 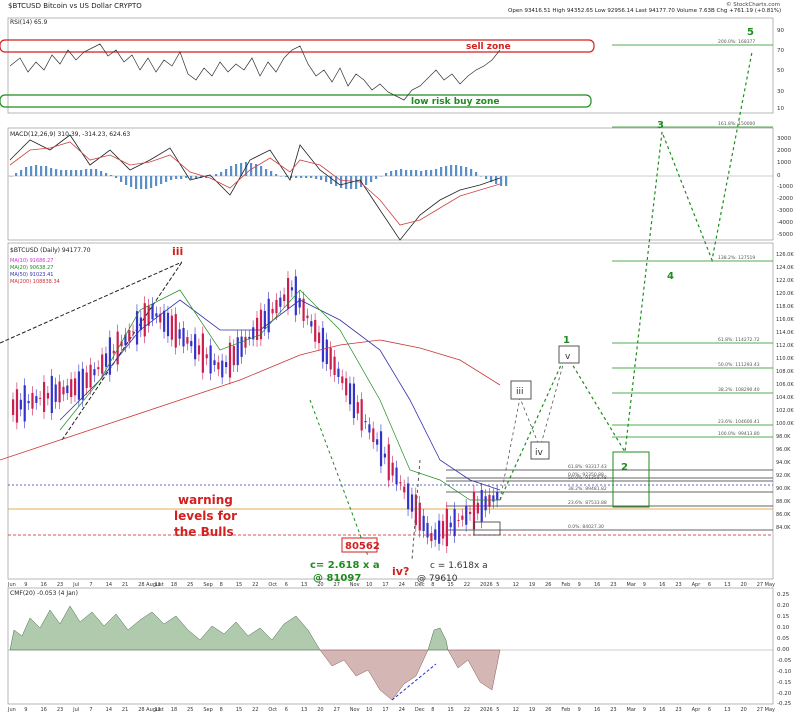 I want to click on macd-tick: -2000, so click(x=785, y=199).